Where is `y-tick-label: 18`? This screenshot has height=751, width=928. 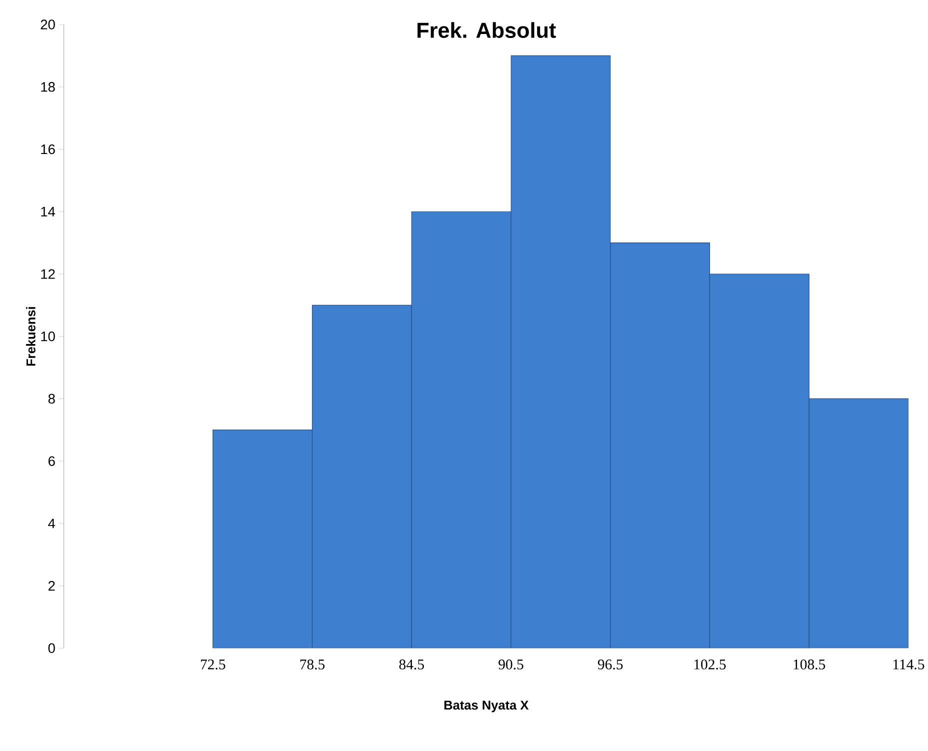
y-tick-label: 18 is located at coordinates (48, 87).